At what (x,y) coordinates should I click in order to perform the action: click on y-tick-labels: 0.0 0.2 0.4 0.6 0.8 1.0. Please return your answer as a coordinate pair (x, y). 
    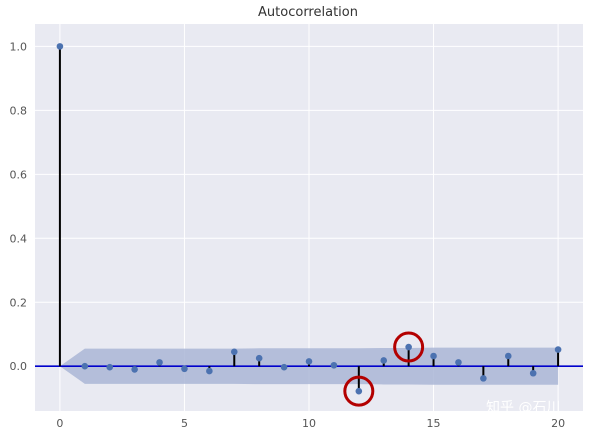
    Looking at the image, I should click on (19, 206).